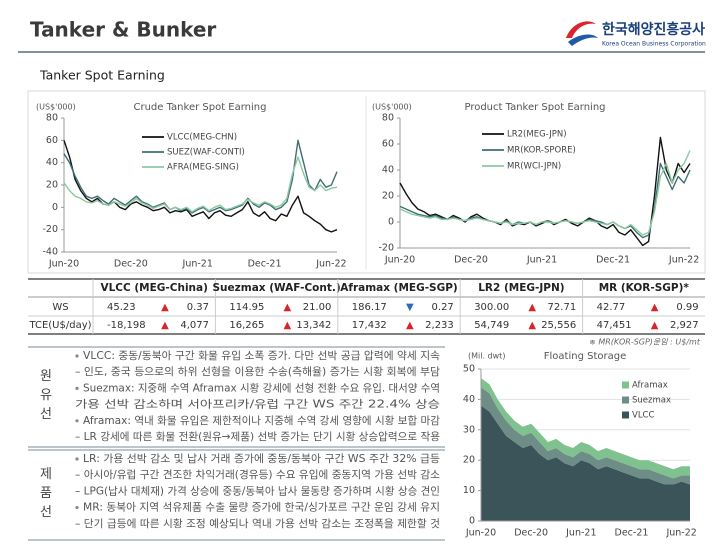 This screenshot has height=546, width=717. I want to click on legend-label: Aframax, so click(650, 386).